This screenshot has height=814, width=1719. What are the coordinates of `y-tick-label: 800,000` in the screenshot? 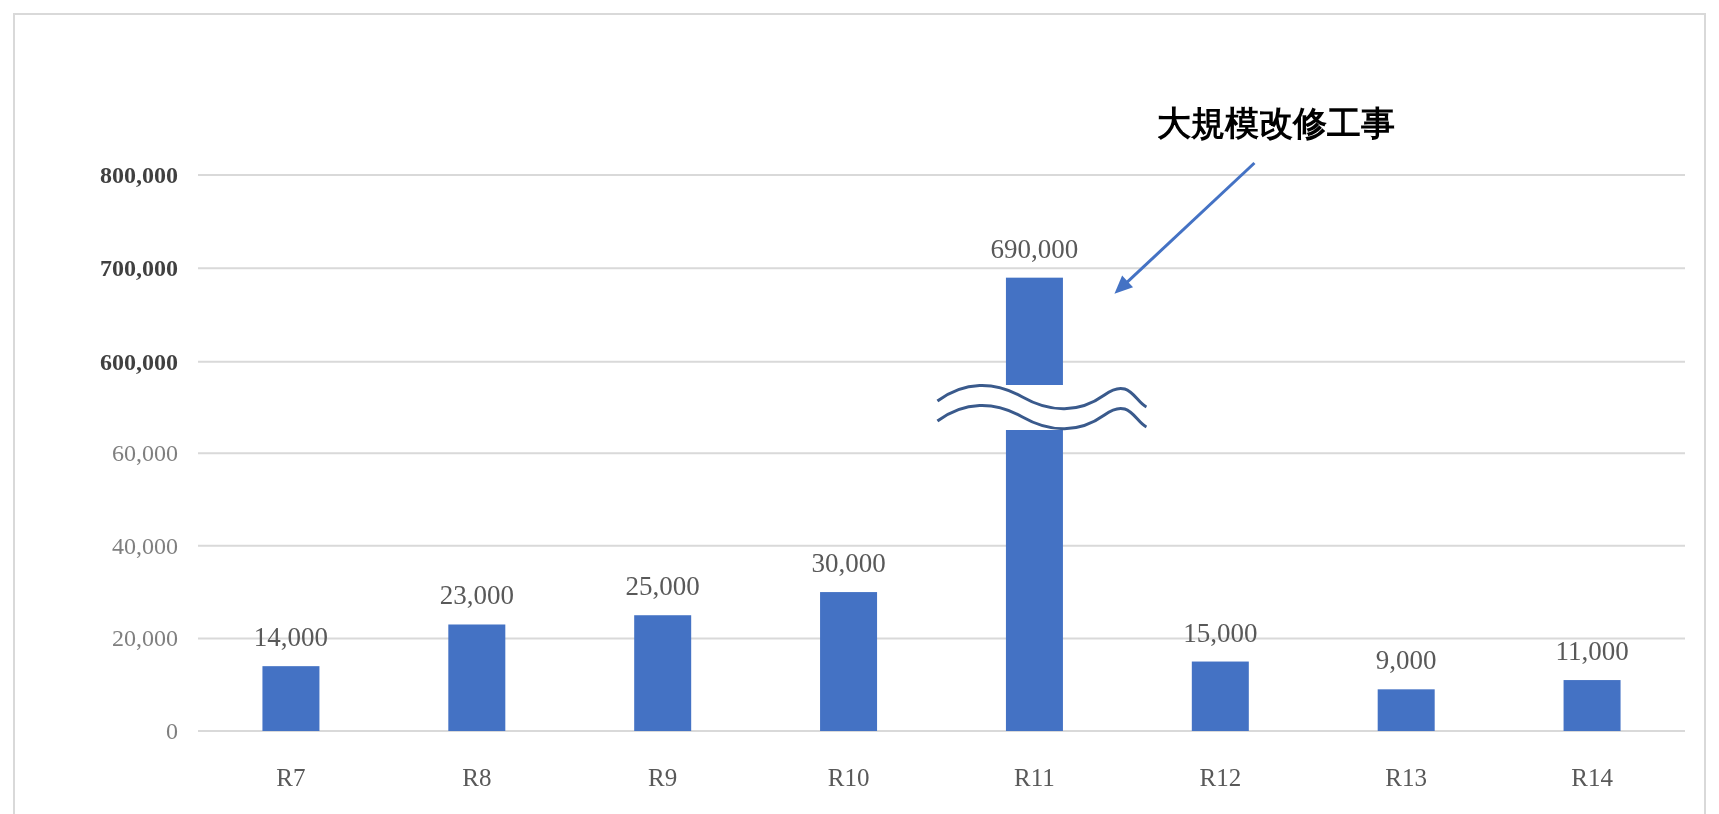 It's located at (139, 175).